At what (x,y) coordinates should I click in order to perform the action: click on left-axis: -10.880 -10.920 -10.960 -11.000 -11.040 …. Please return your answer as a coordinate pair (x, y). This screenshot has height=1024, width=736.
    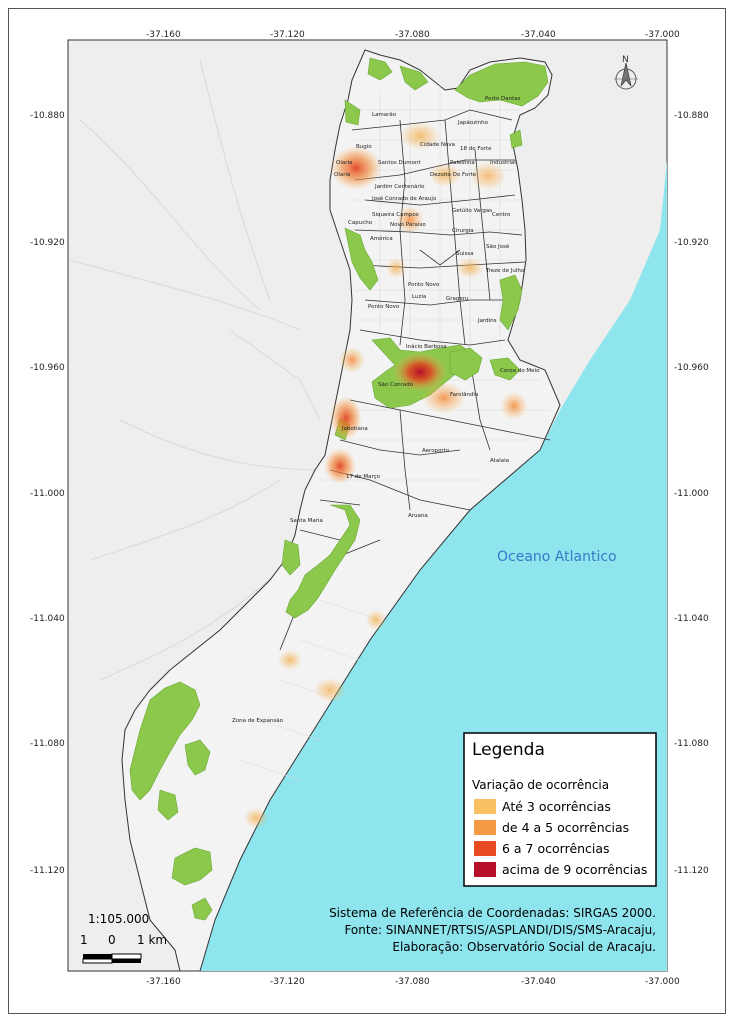
    Looking at the image, I should click on (47, 493).